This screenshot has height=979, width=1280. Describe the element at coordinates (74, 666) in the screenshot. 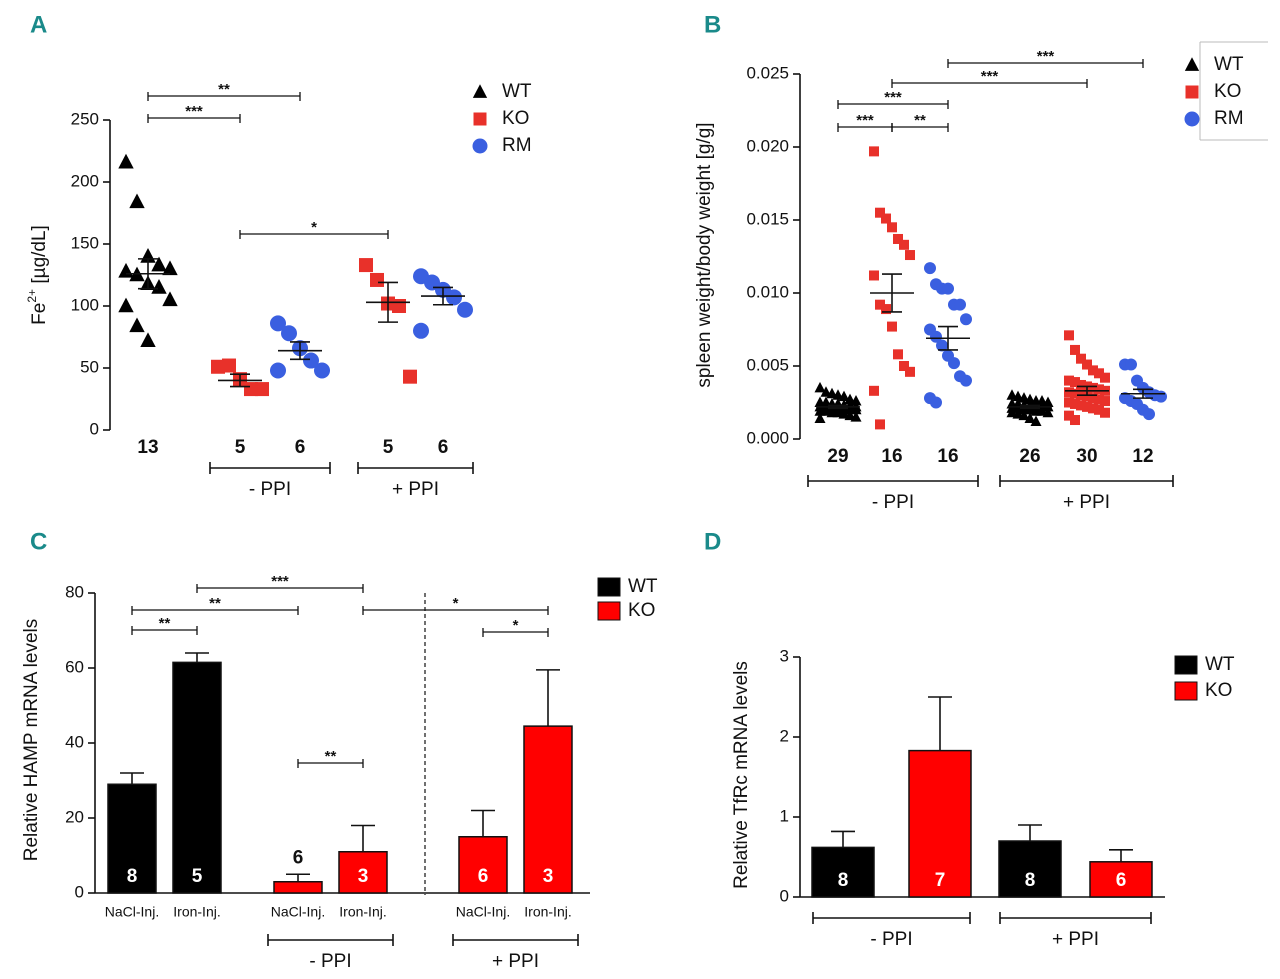

I see `y-tick-label: 60` at that location.